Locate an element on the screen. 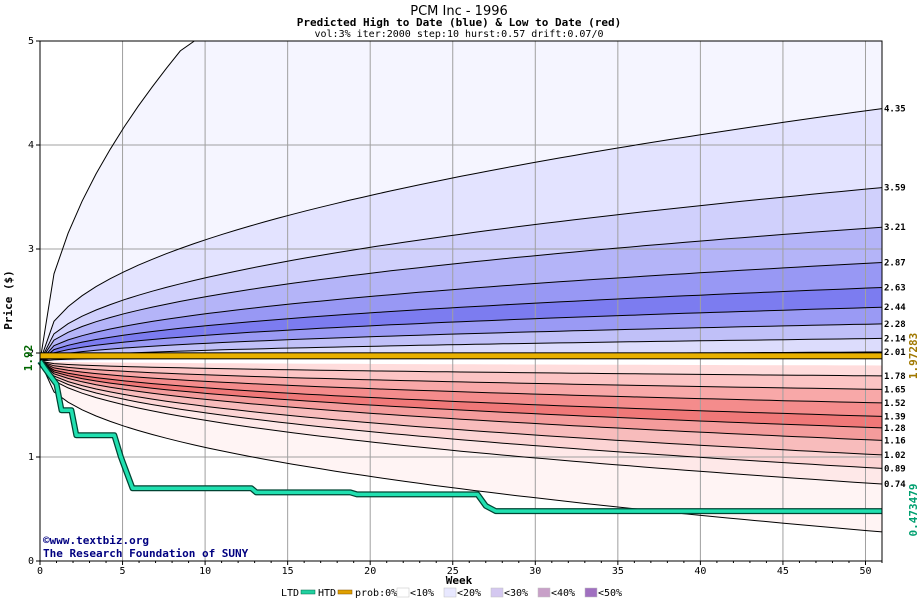 The image size is (920, 600). legend-bin-label-2: <20% is located at coordinates (469, 593).